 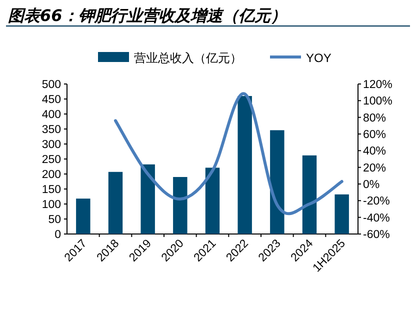 What do you see at coordinates (376, 202) in the screenshot?
I see `y2-tick-label: -20%` at bounding box center [376, 202].